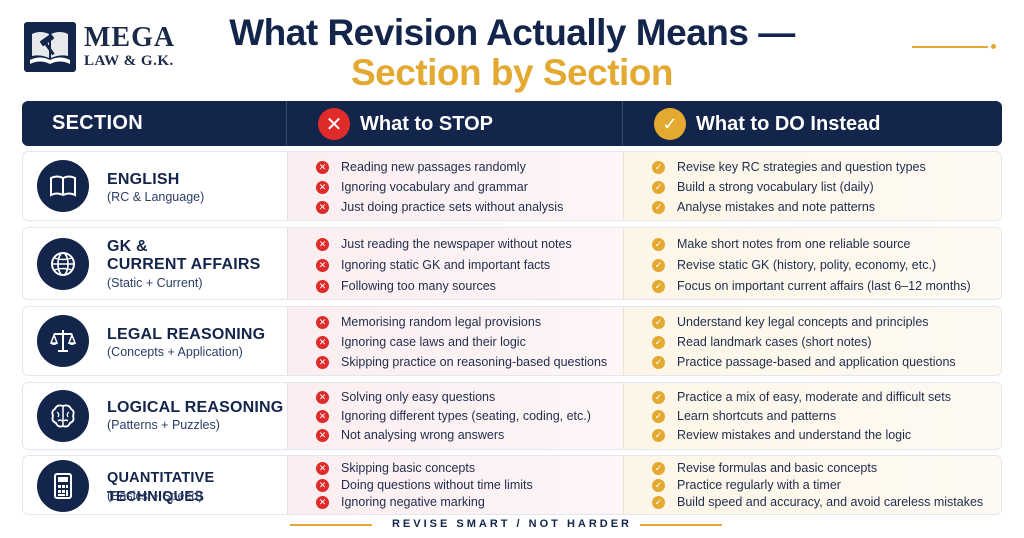 This screenshot has width=1024, height=538. I want to click on book-icon, so click(63, 186).